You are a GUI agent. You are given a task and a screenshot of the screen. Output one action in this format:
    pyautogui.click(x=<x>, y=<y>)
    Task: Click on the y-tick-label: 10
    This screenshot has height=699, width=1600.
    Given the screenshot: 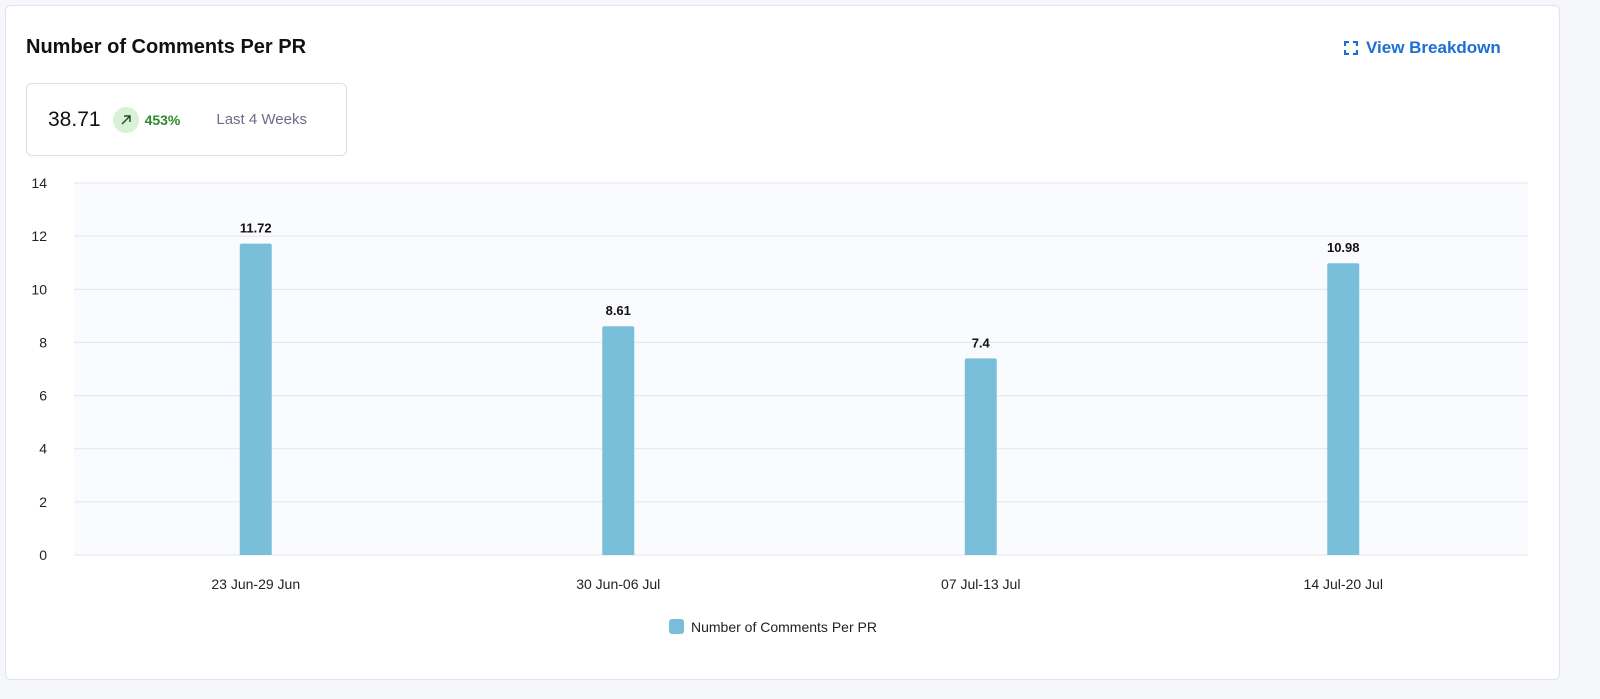 What is the action you would take?
    pyautogui.click(x=39, y=289)
    